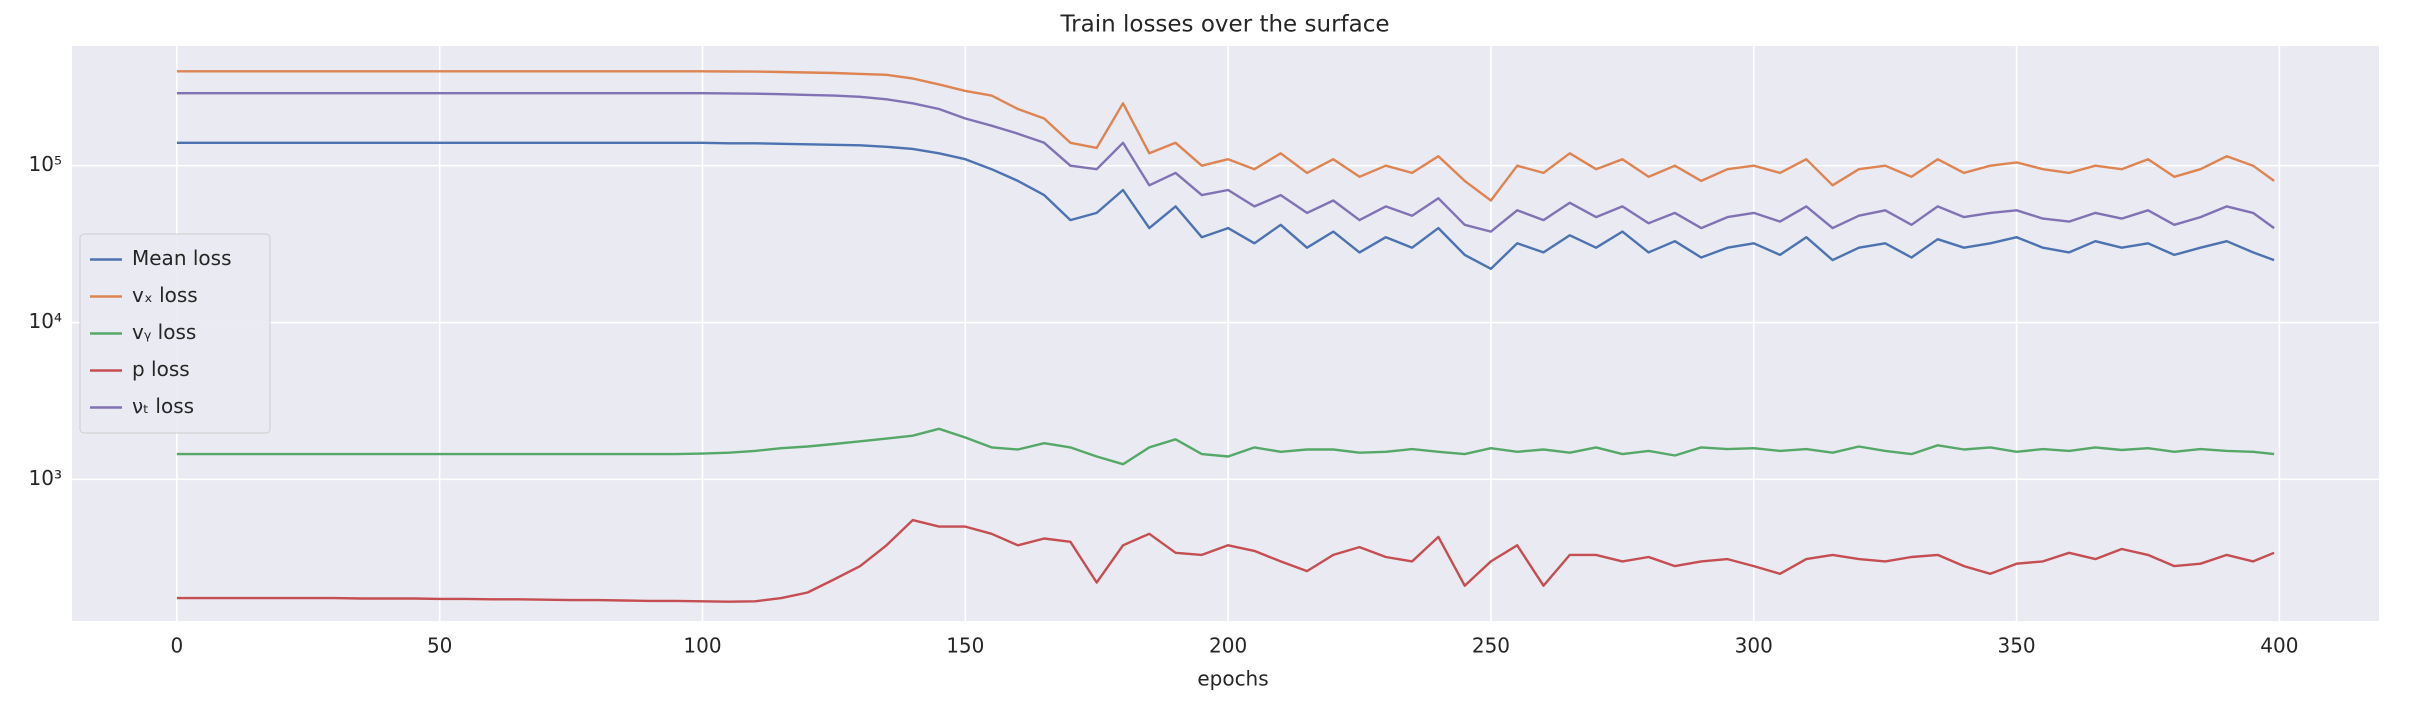  I want to click on y-tick-label: 10³, so click(45, 478).